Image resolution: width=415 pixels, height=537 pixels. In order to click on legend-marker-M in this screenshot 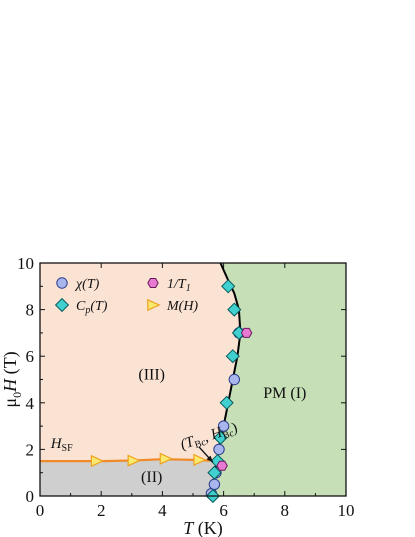, I will do `click(154, 305)`.